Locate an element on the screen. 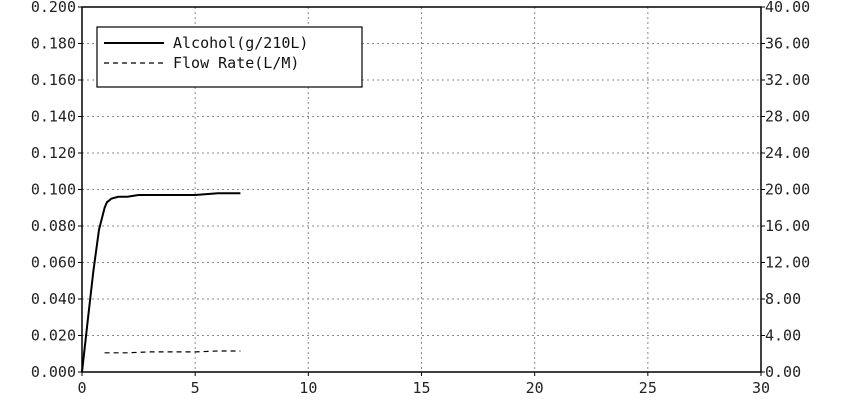 The height and width of the screenshot is (402, 848). y-tick-label: 0.160 is located at coordinates (53, 80).